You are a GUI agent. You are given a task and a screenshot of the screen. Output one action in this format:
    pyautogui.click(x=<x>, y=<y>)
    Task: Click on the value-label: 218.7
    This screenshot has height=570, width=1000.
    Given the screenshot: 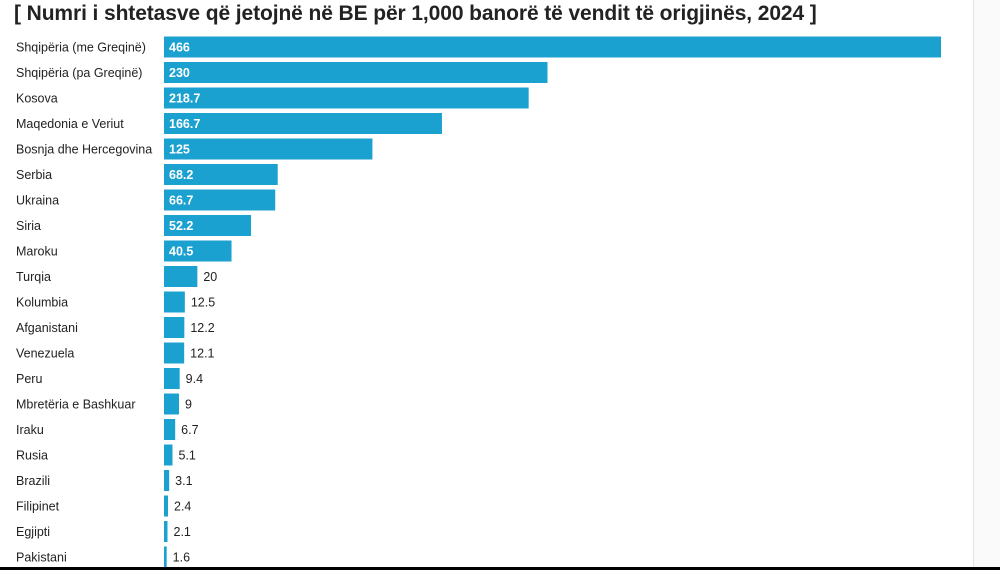 What is the action you would take?
    pyautogui.click(x=184, y=99)
    